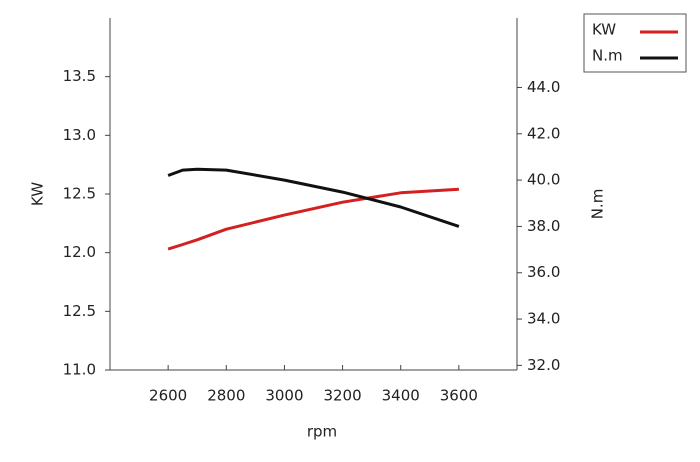 This screenshot has width=700, height=462. What do you see at coordinates (38, 194) in the screenshot?
I see `y-axis-label: KW` at bounding box center [38, 194].